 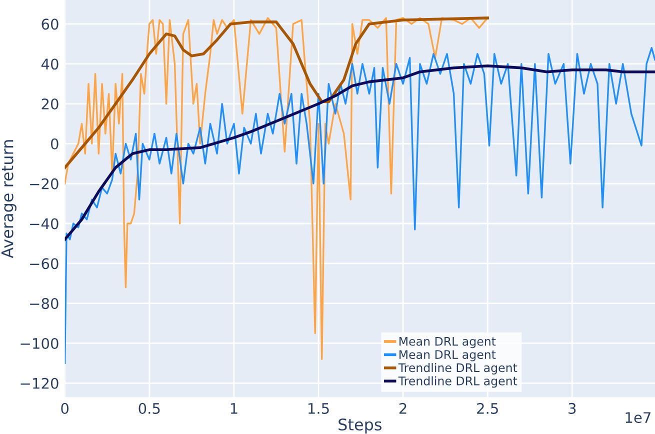 I want to click on x-tick-label: 1.5, so click(x=318, y=408).